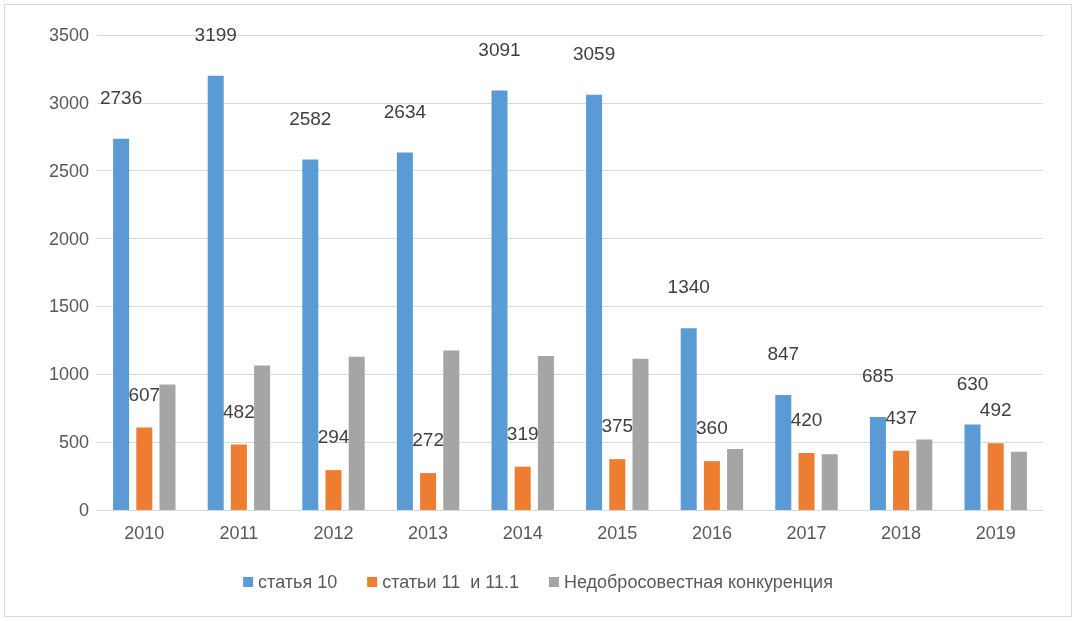 The image size is (1076, 621). I want to click on x-tick-label: 2015, so click(617, 533).